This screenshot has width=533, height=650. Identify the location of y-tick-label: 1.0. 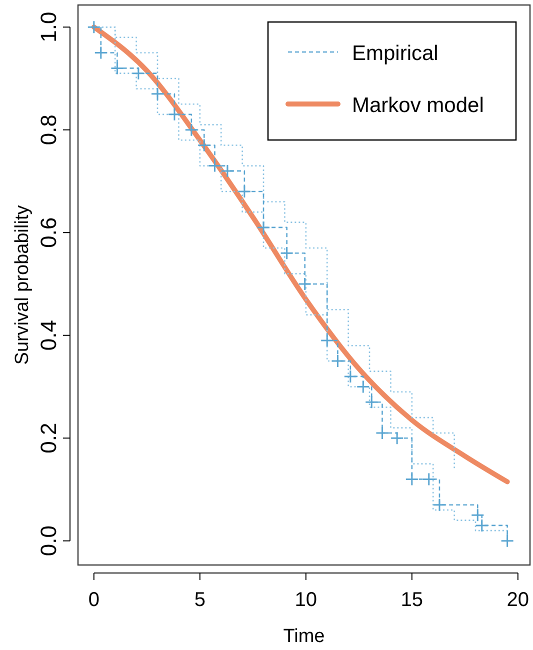
(48, 27).